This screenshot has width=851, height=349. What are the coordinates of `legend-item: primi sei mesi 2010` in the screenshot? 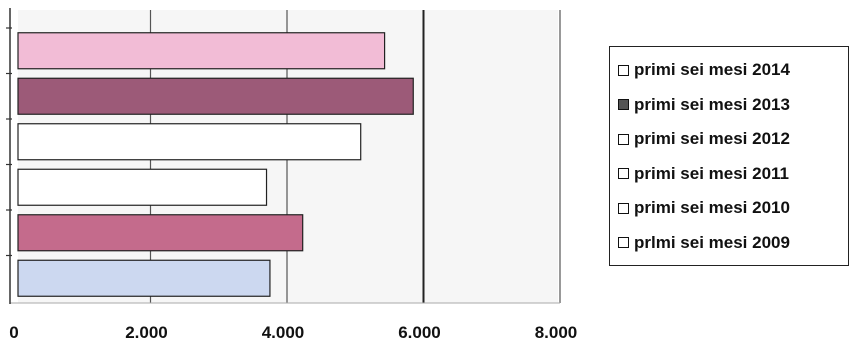 It's located at (733, 208).